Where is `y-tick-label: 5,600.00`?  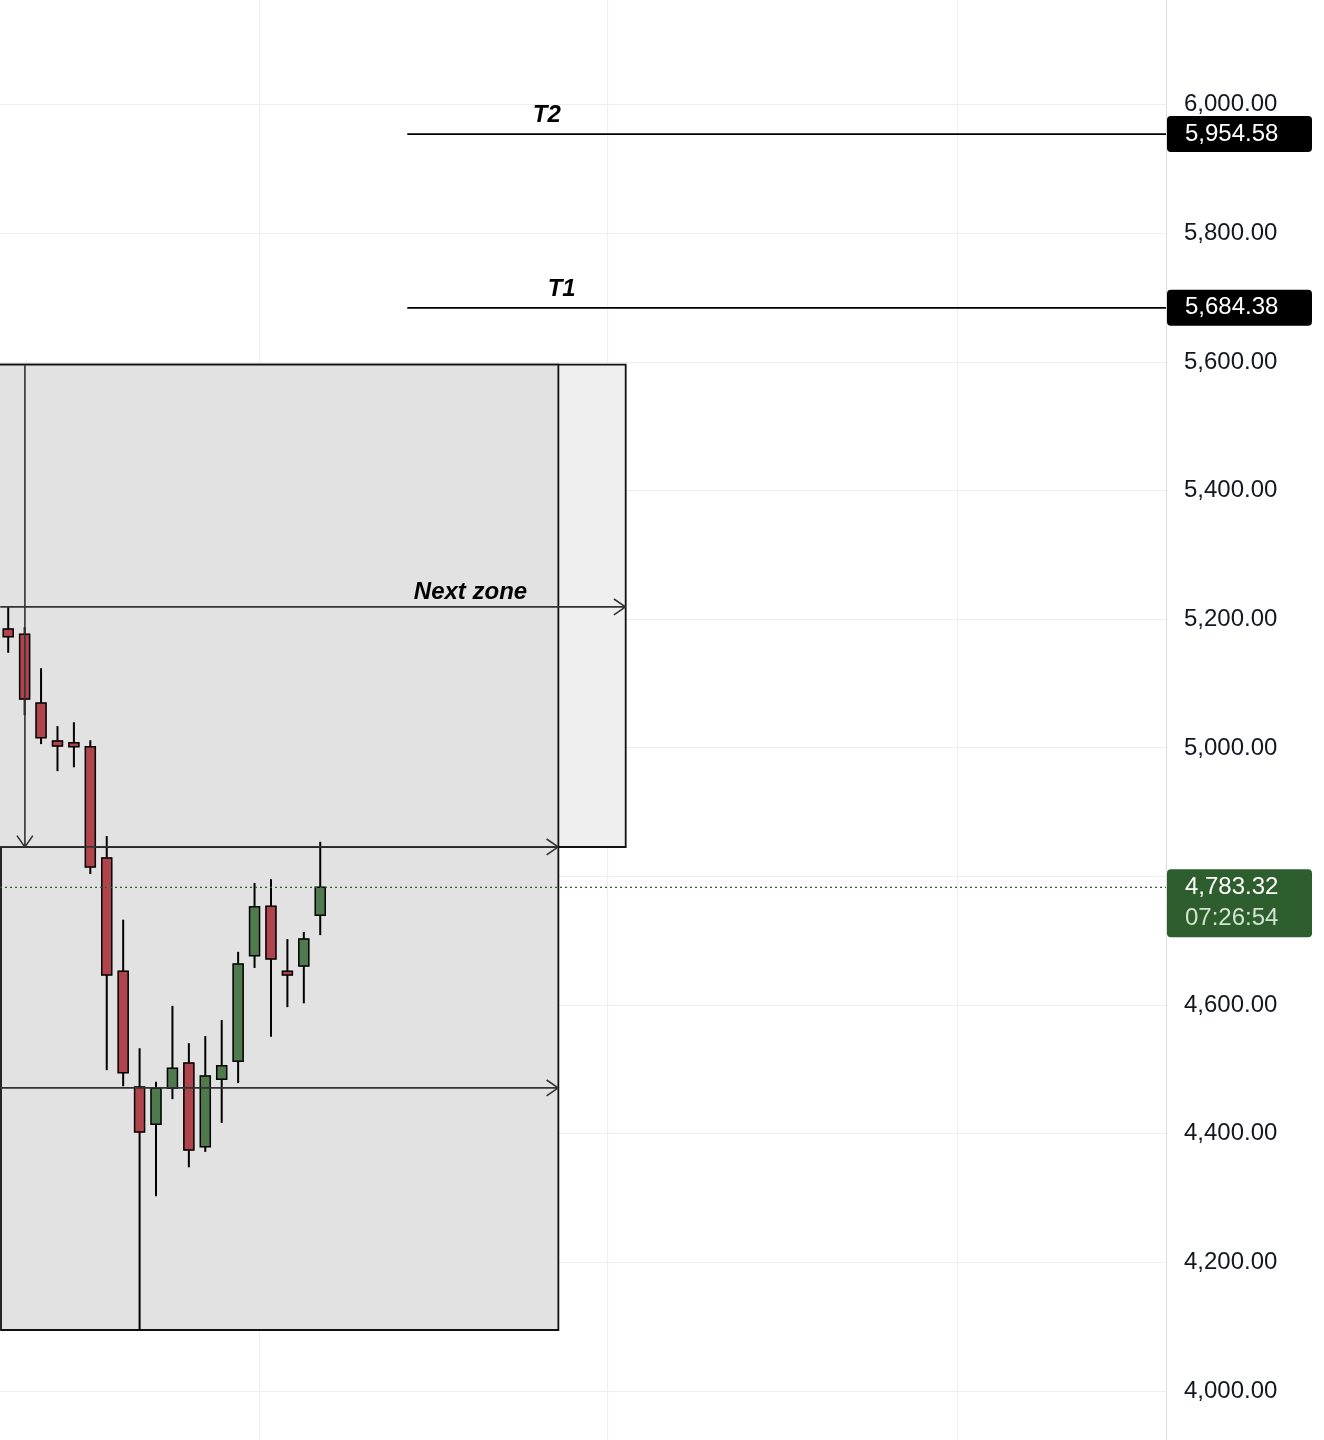 y-tick-label: 5,600.00 is located at coordinates (1231, 360).